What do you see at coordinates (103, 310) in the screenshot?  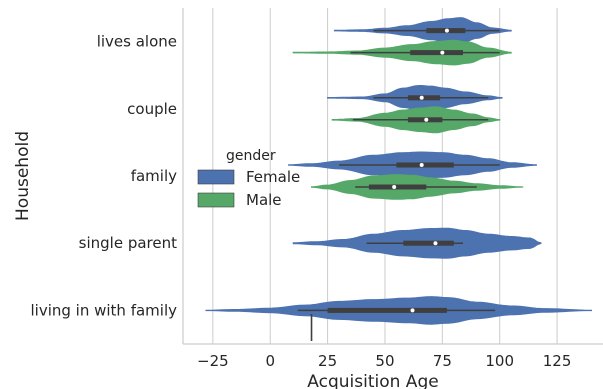 I see `y-tick-label: living in with family` at bounding box center [103, 310].